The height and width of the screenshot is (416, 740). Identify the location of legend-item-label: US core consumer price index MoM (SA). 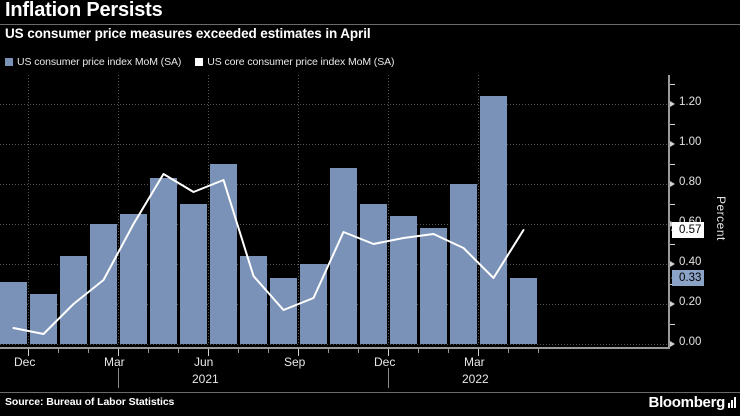
(301, 62).